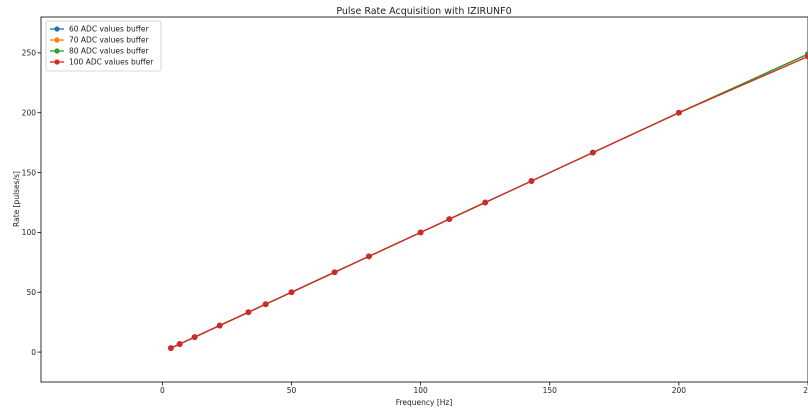 The image size is (808, 408). I want to click on legend-box, so click(103, 46).